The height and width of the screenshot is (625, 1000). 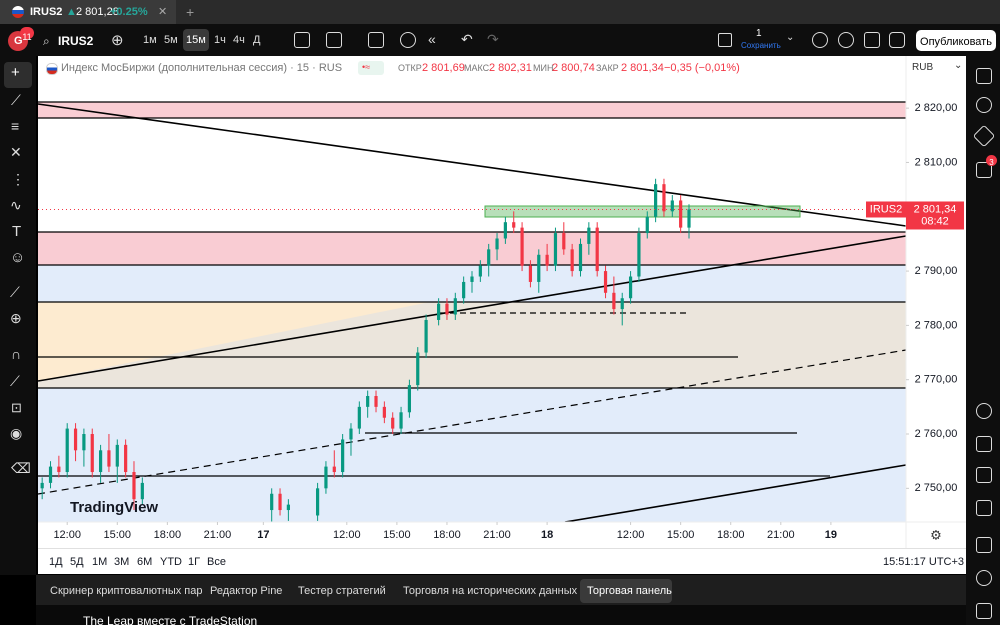 What do you see at coordinates (21, 468) in the screenshot?
I see `tool-trash: ⌫` at bounding box center [21, 468].